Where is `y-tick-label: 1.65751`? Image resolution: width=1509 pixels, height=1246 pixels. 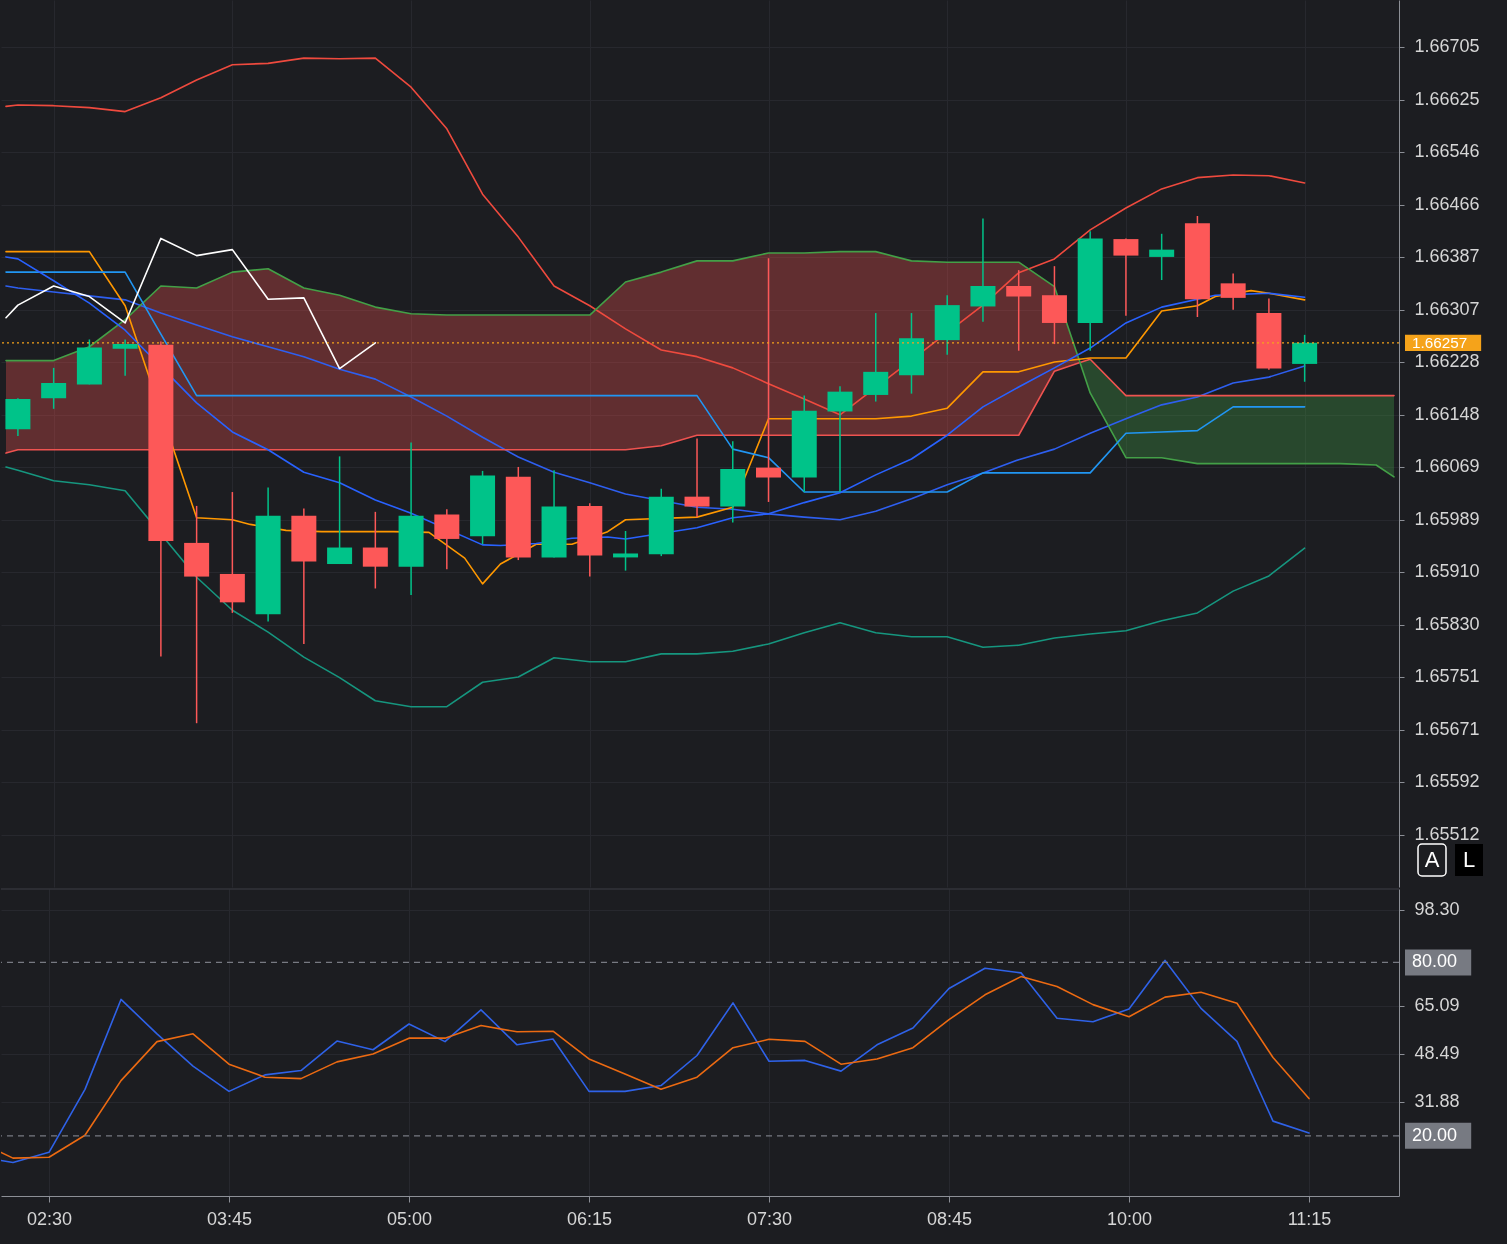 y-tick-label: 1.65751 is located at coordinates (1447, 676).